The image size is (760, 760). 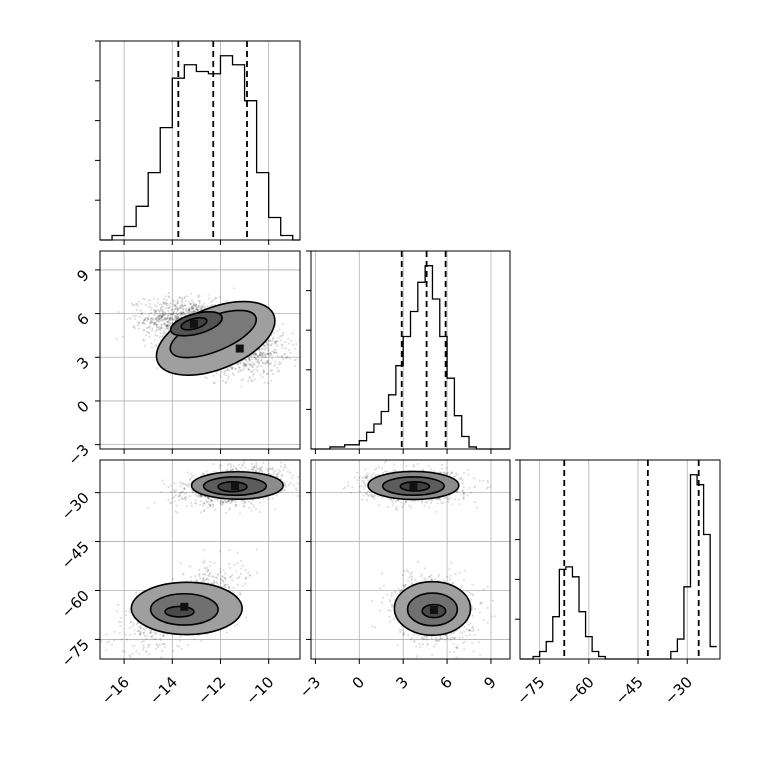 I want to click on y-tick-label: 0, so click(x=82, y=406).